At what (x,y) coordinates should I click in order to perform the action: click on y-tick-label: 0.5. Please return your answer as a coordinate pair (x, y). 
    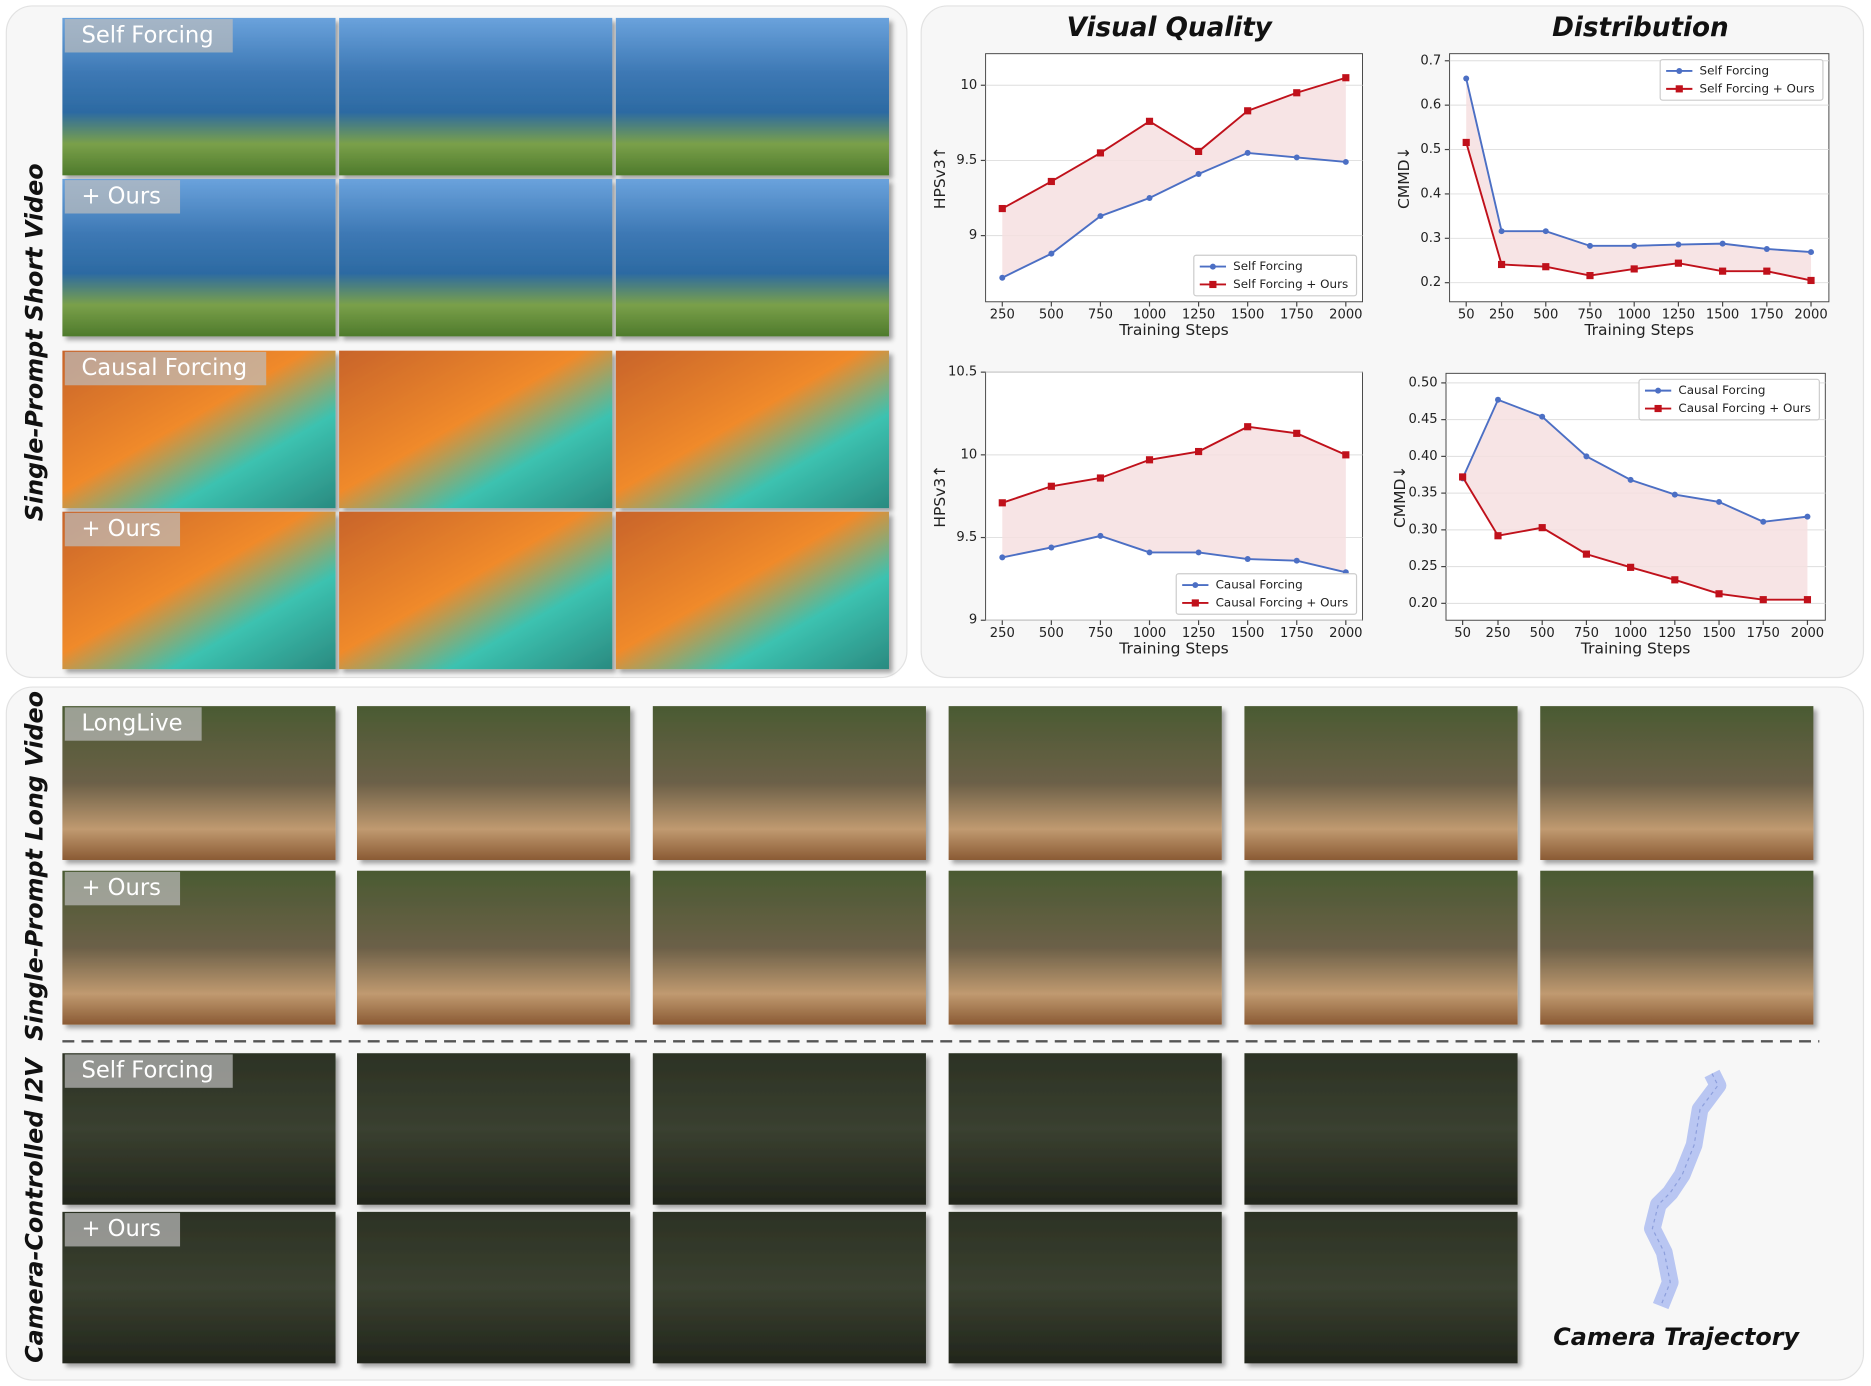
    Looking at the image, I should click on (1430, 149).